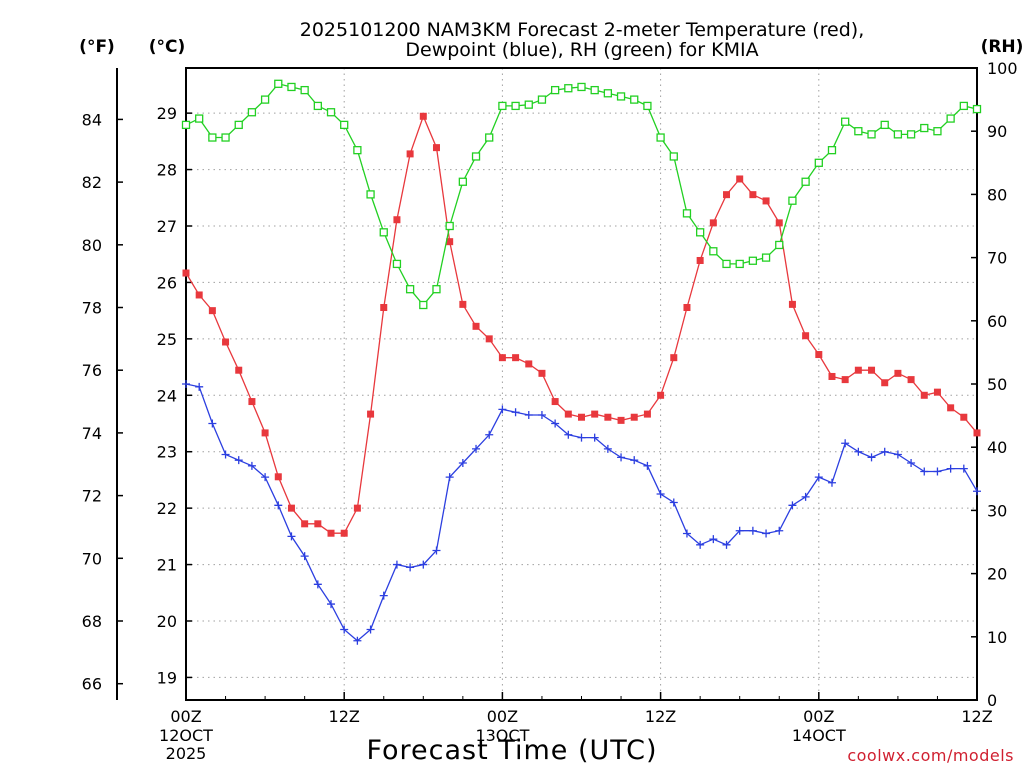  What do you see at coordinates (660, 716) in the screenshot?
I see `x-tick-label-time: 12Z` at bounding box center [660, 716].